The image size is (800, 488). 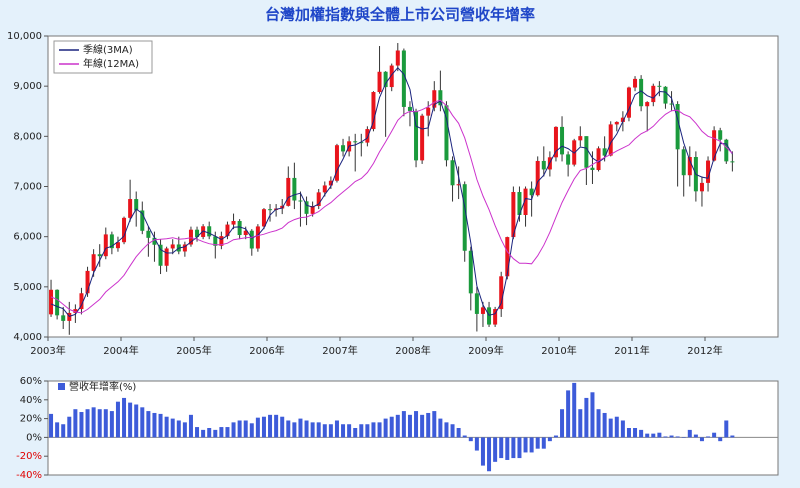 I want to click on y-tick-label: 7,000, so click(x=27, y=187).